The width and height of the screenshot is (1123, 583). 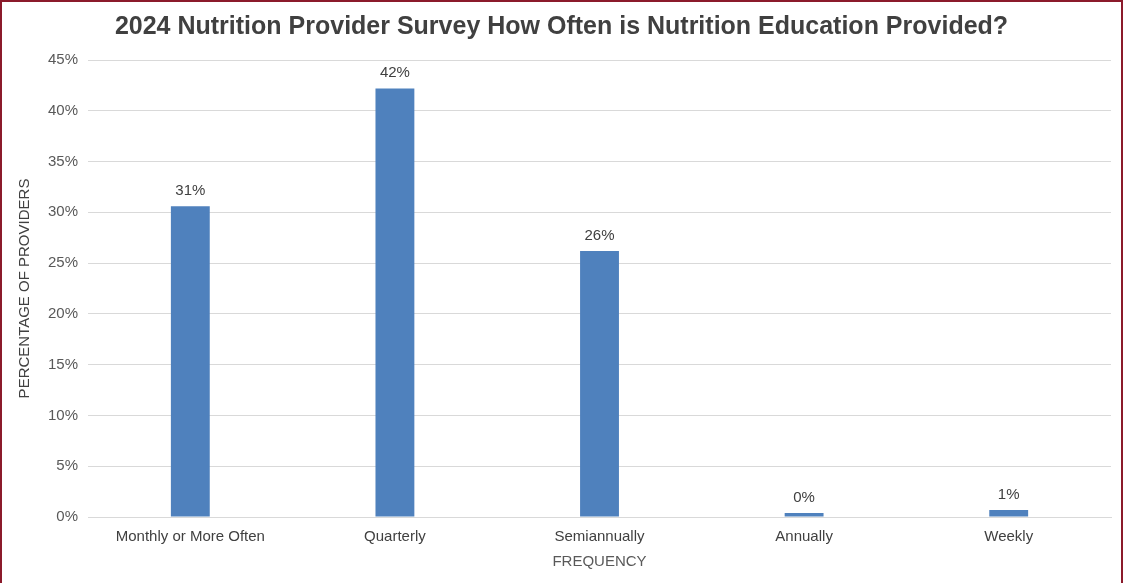 What do you see at coordinates (599, 234) in the screenshot?
I see `data-label: 26%` at bounding box center [599, 234].